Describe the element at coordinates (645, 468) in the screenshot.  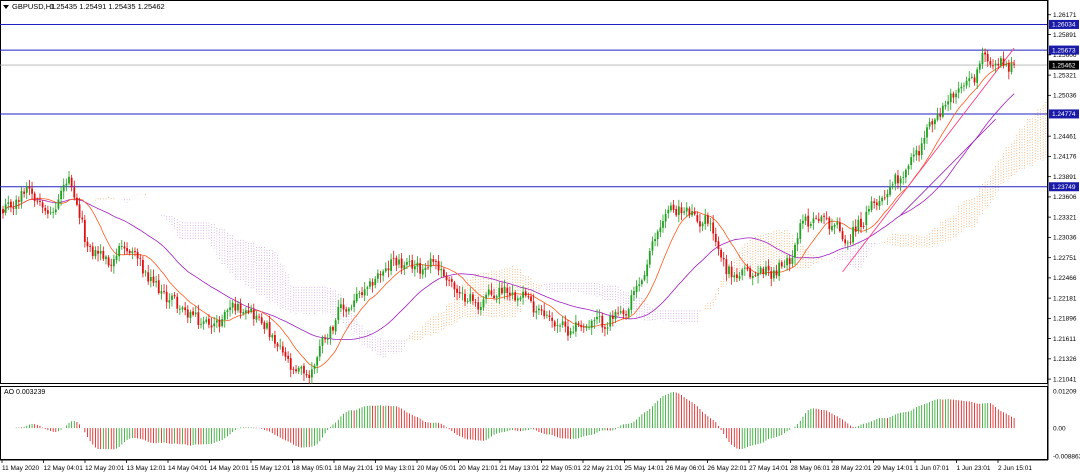
I see `time-label: 25 May 14:01` at that location.